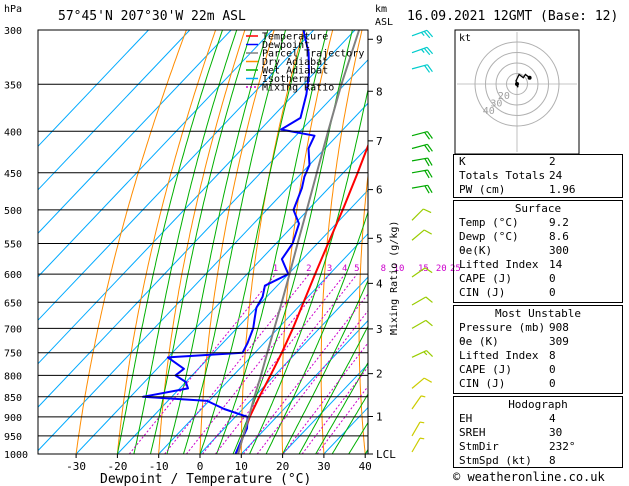 The width and height of the screenshot is (629, 486). What do you see at coordinates (379, 283) in the screenshot?
I see `km-tick-label: 4` at bounding box center [379, 283].